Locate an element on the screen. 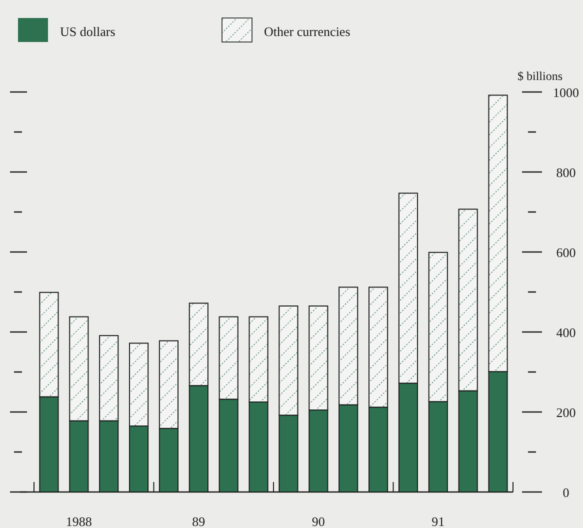 The image size is (583, 528). legend-label: US dollars is located at coordinates (88, 31).